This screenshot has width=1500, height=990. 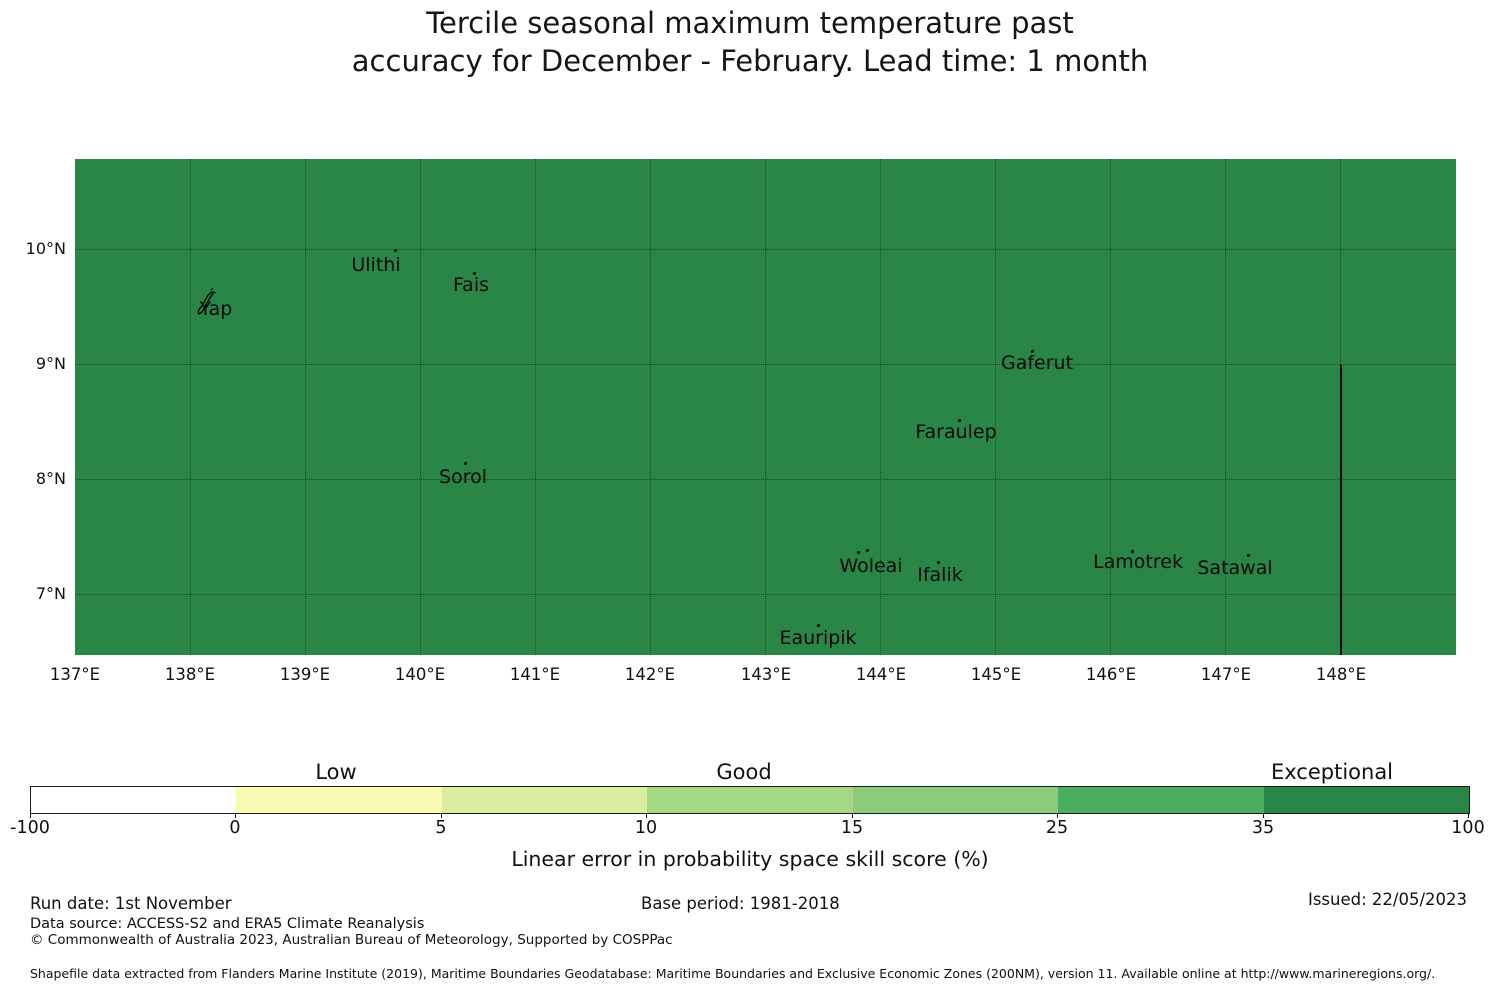 I want to click on colorbar-tick-35: 35, so click(x=1263, y=828).